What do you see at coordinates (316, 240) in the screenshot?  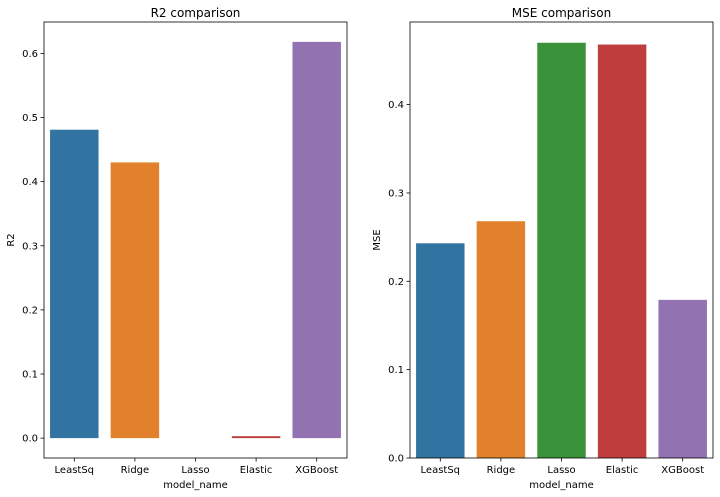 I see `r2-bar-xgboost` at bounding box center [316, 240].